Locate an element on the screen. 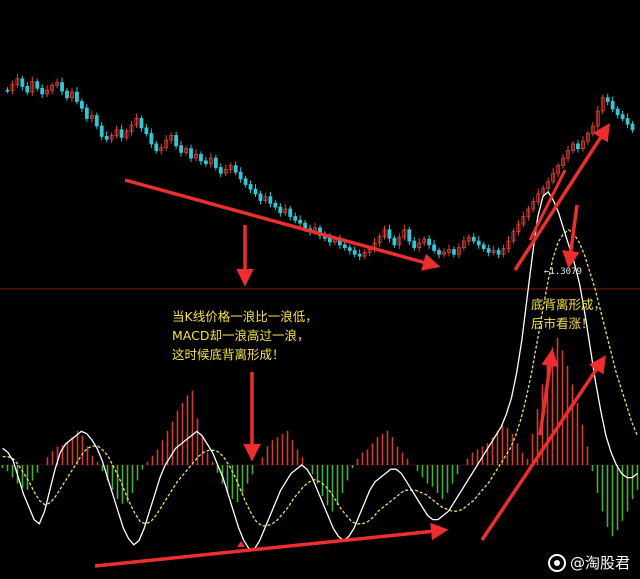 The width and height of the screenshot is (640, 579). watermark: @淘股君 is located at coordinates (588, 562).